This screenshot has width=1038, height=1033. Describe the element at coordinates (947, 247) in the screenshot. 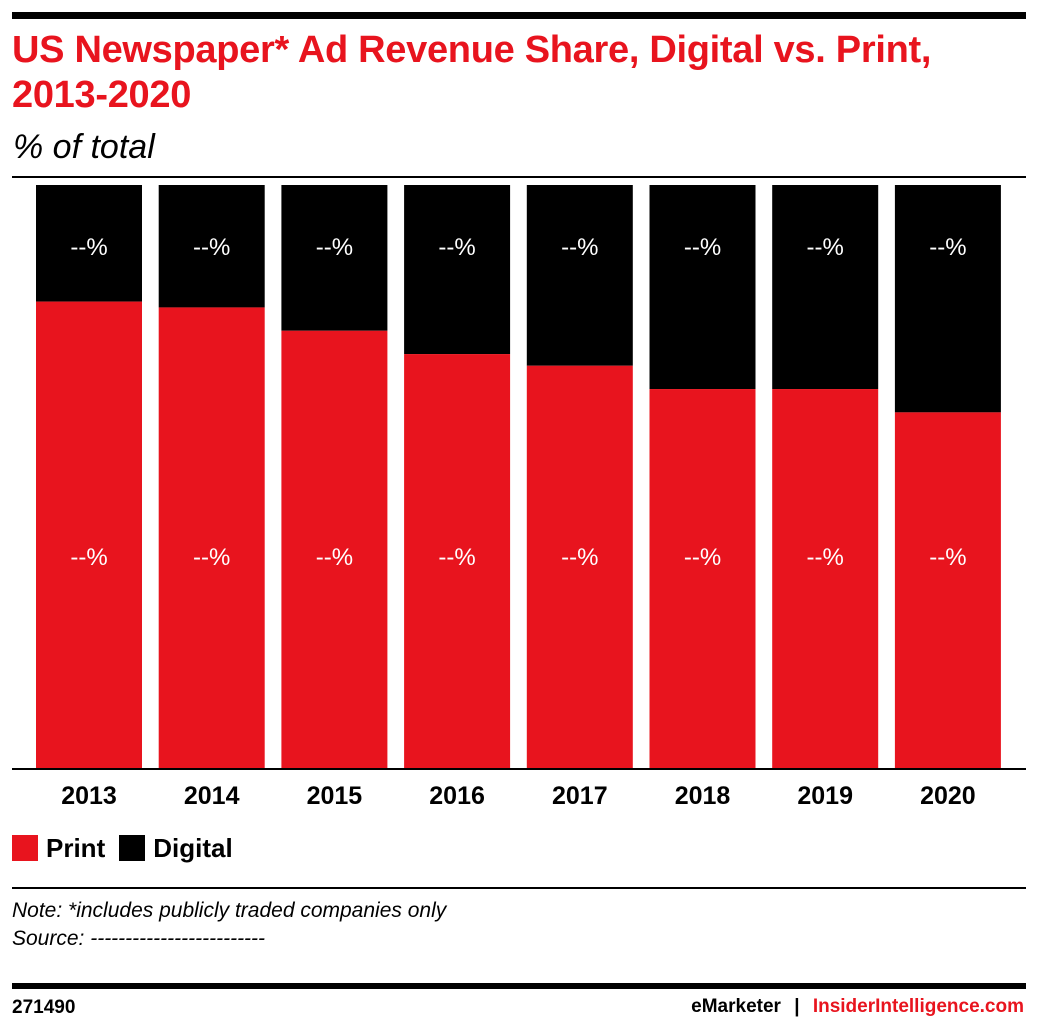

I see `data-label-digital-2020: --%` at that location.